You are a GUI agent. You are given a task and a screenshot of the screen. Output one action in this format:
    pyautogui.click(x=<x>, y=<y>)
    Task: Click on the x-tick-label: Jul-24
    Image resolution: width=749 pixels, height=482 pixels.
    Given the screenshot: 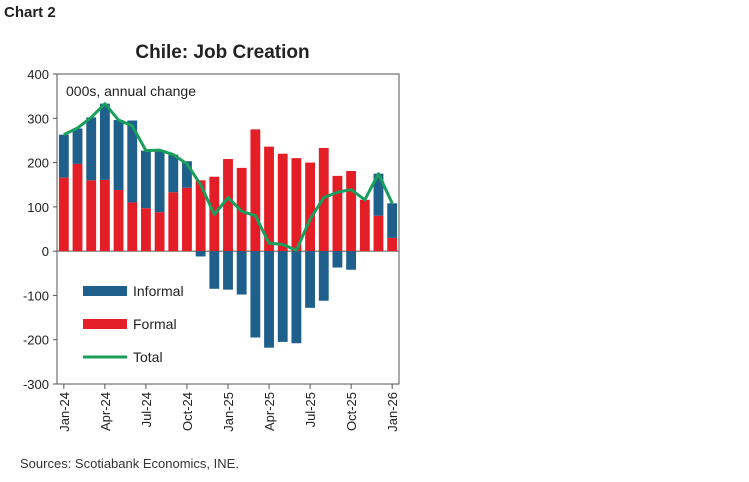 What is the action you would take?
    pyautogui.click(x=146, y=409)
    